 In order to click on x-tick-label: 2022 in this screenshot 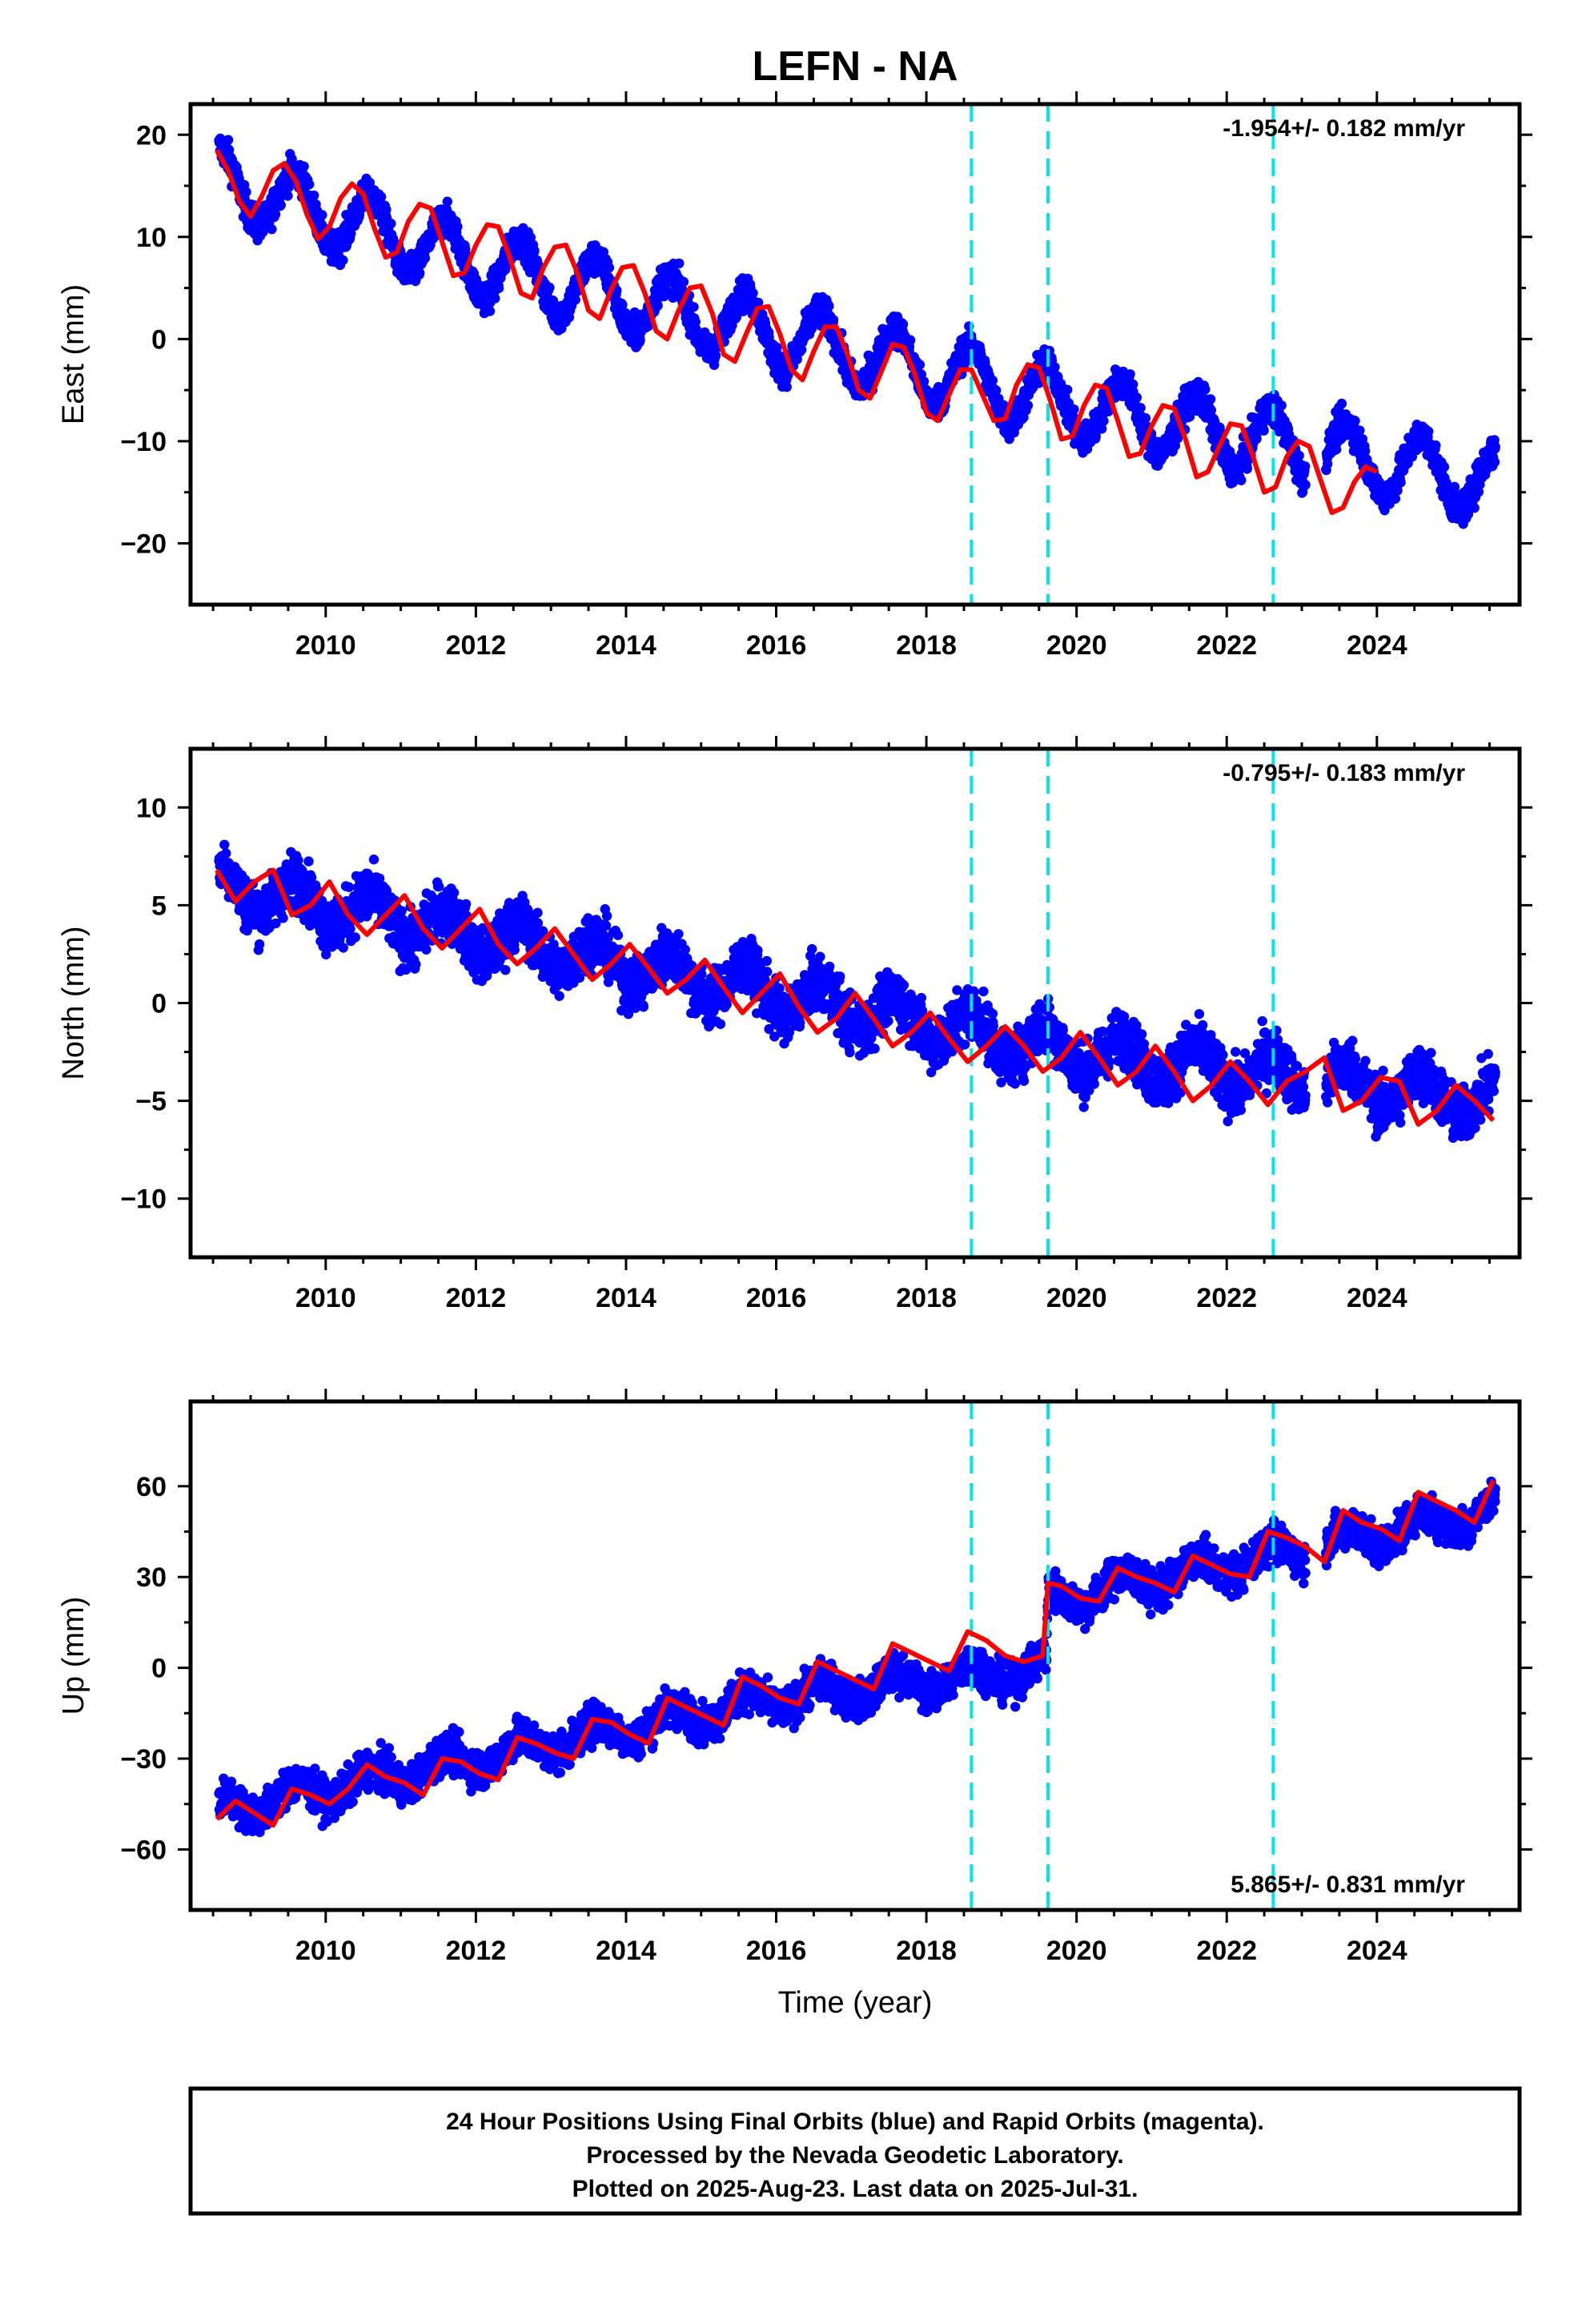, I will do `click(1226, 645)`.